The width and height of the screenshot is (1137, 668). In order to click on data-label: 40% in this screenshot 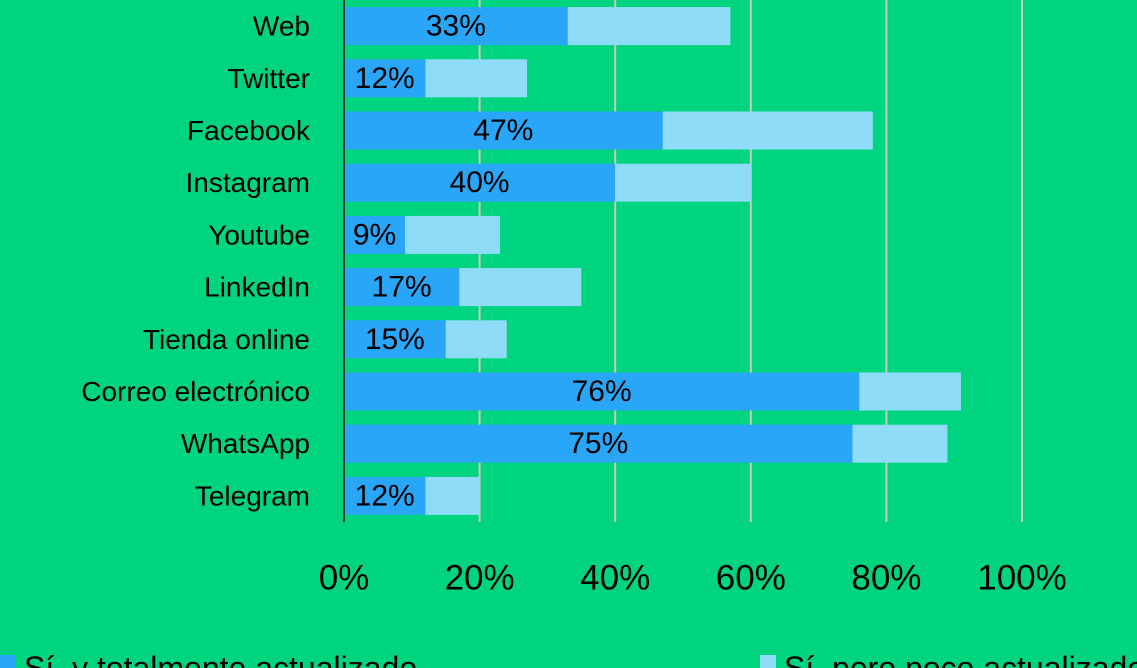, I will do `click(480, 182)`.